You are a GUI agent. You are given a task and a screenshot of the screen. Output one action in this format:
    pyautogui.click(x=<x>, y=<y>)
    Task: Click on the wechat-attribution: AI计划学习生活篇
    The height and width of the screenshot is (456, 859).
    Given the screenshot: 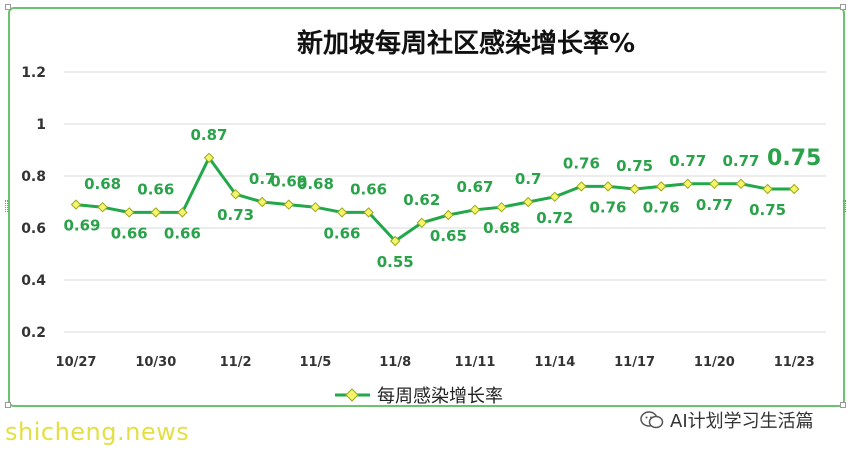 What is the action you would take?
    pyautogui.click(x=727, y=420)
    